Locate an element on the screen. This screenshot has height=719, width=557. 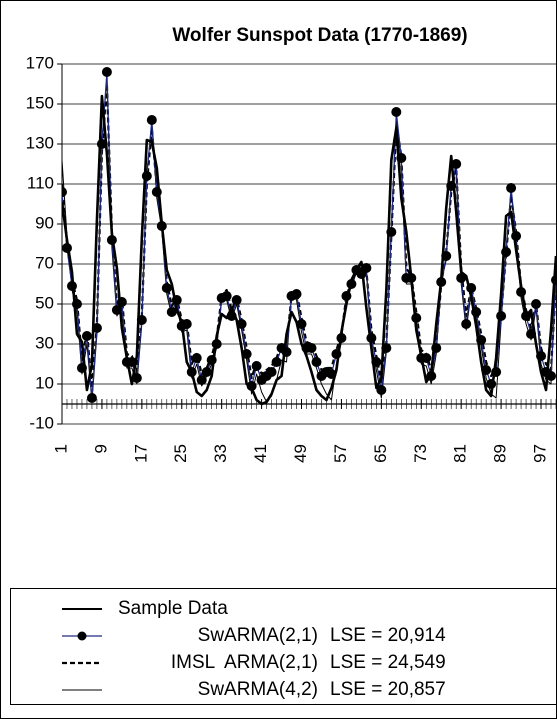
y-tick-label: 150 is located at coordinates (40, 102).